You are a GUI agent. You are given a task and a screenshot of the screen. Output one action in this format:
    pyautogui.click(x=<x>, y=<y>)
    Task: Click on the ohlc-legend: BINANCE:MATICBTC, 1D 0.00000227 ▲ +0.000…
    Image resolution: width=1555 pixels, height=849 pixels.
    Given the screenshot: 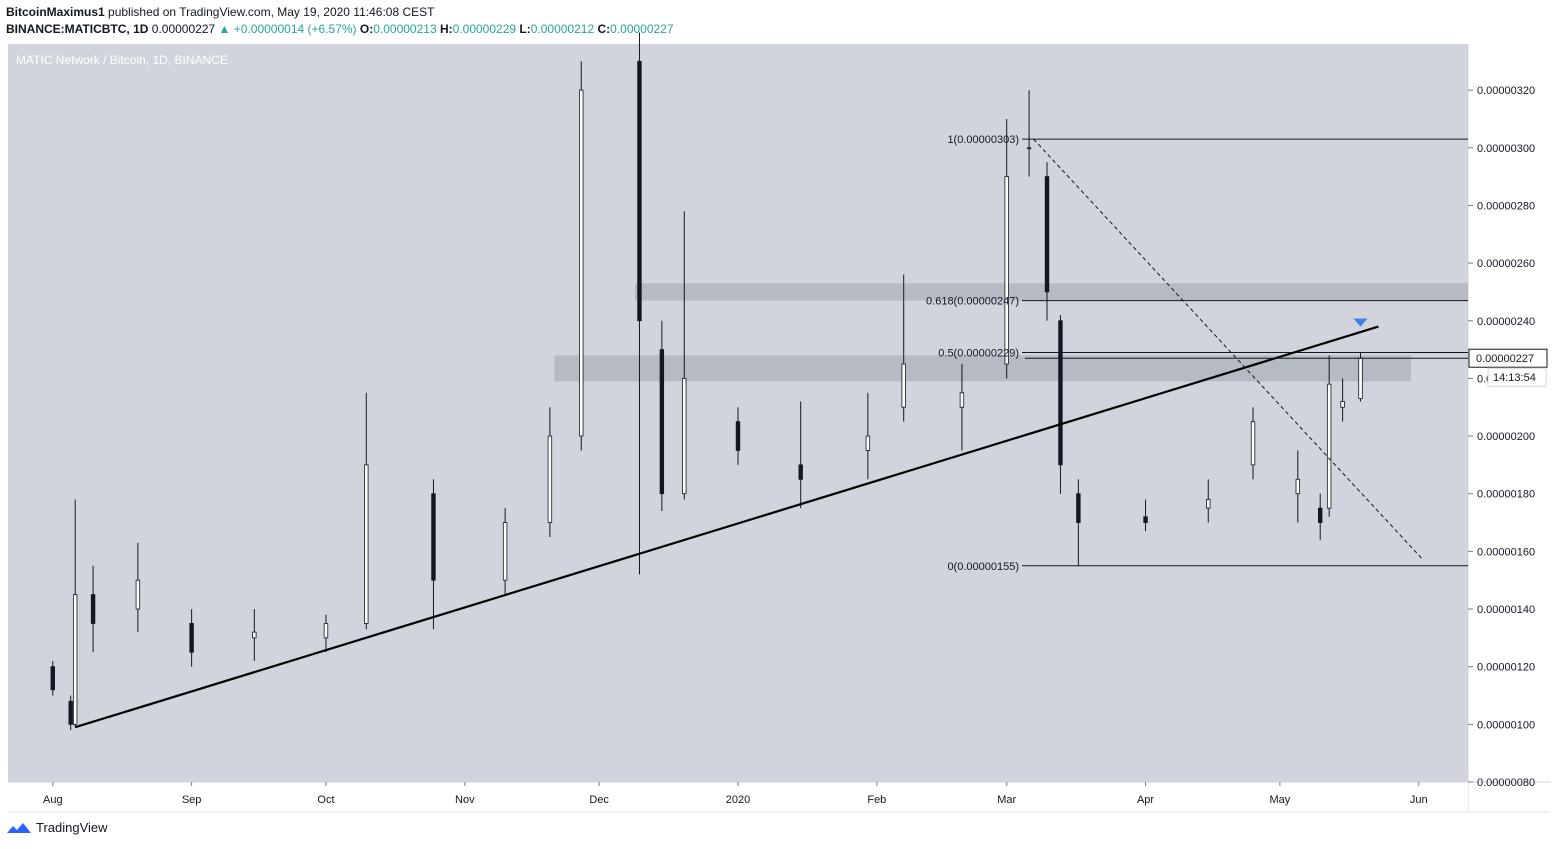 What is the action you would take?
    pyautogui.click(x=340, y=29)
    